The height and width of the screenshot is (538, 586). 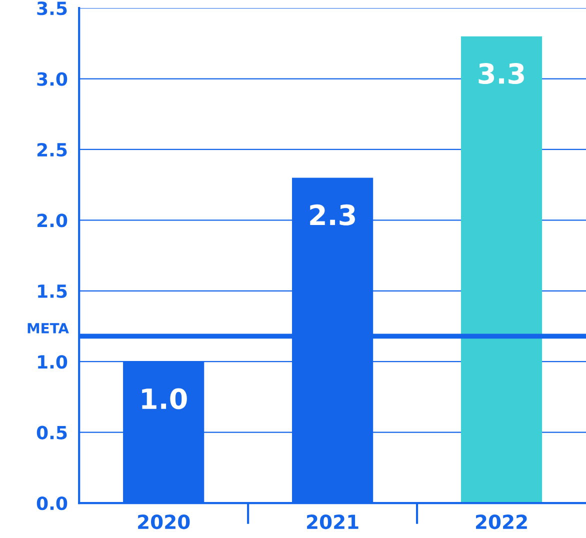 I want to click on text: 2.0, so click(x=52, y=221).